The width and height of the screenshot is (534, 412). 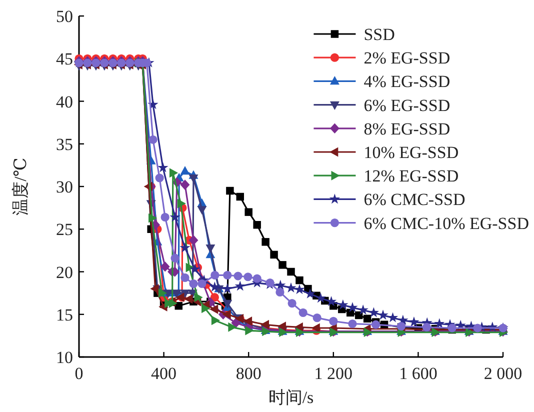 What do you see at coordinates (411, 152) in the screenshot?
I see `legend-label: 10% EG-SSD` at bounding box center [411, 152].